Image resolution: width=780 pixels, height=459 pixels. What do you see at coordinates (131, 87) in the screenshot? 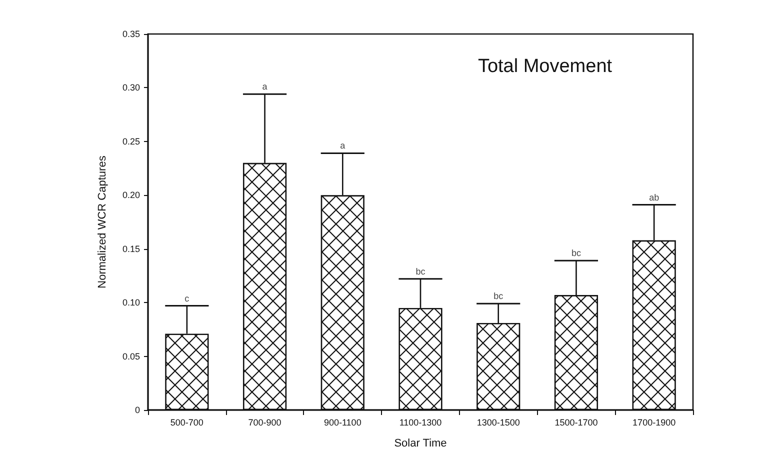
I see `y-tick-label: 0.30` at bounding box center [131, 87].